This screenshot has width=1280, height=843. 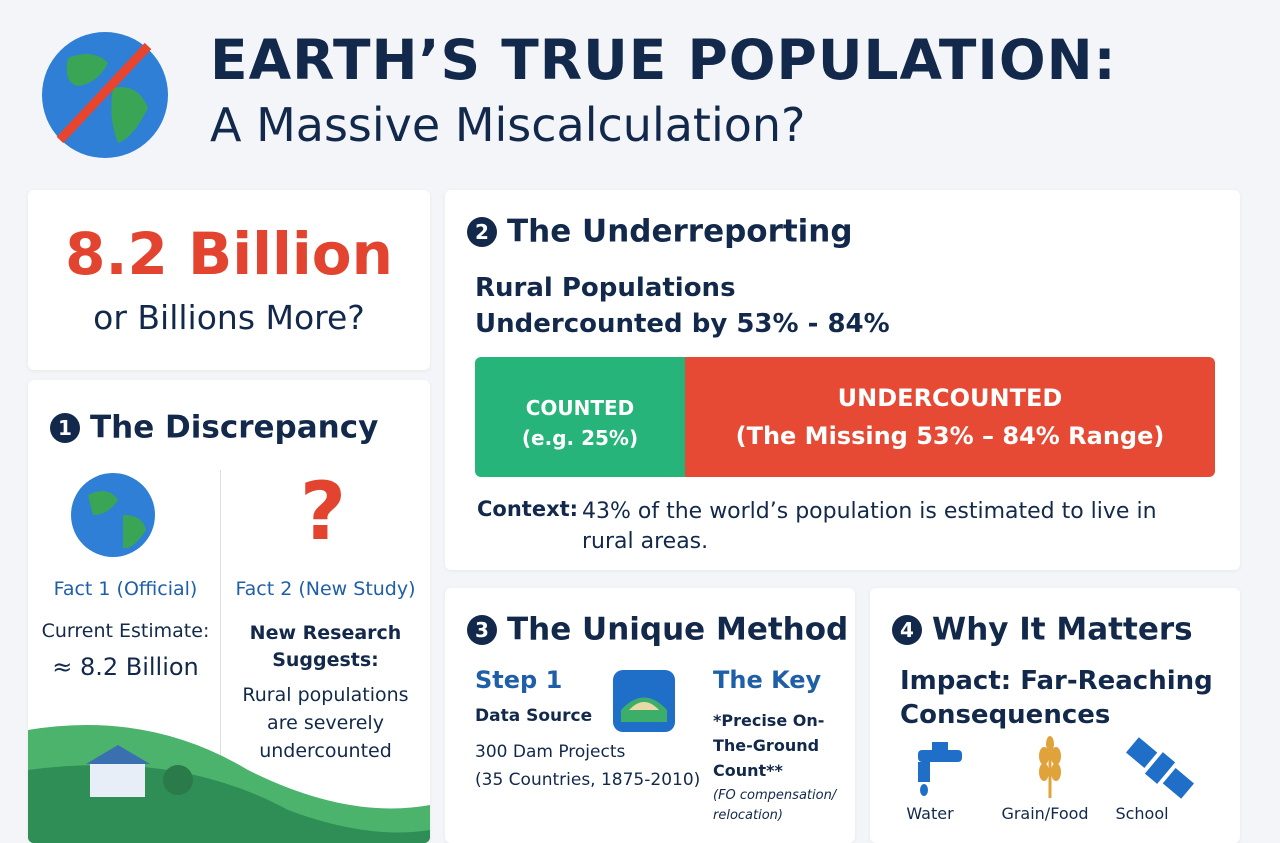 I want to click on step-title: Step 1, so click(x=519, y=680).